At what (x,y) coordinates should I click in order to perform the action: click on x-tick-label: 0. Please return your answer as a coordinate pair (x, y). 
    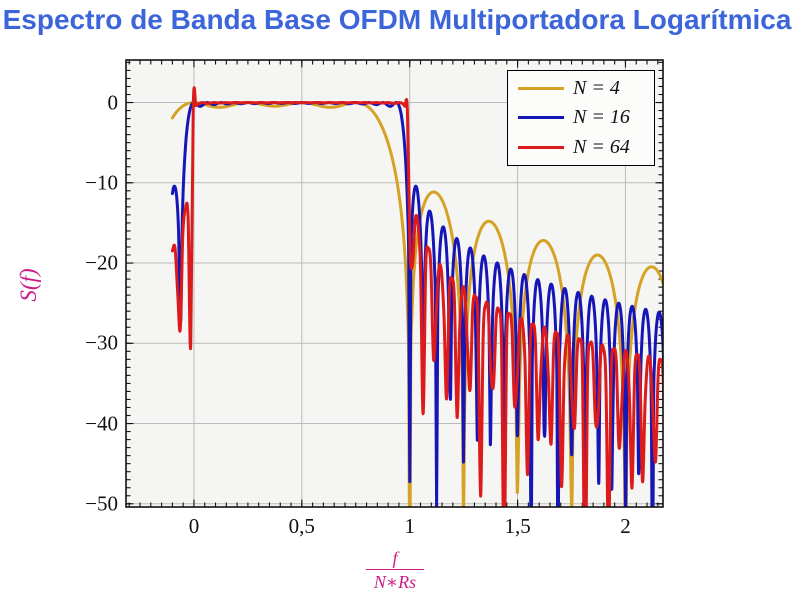
    Looking at the image, I should click on (194, 526).